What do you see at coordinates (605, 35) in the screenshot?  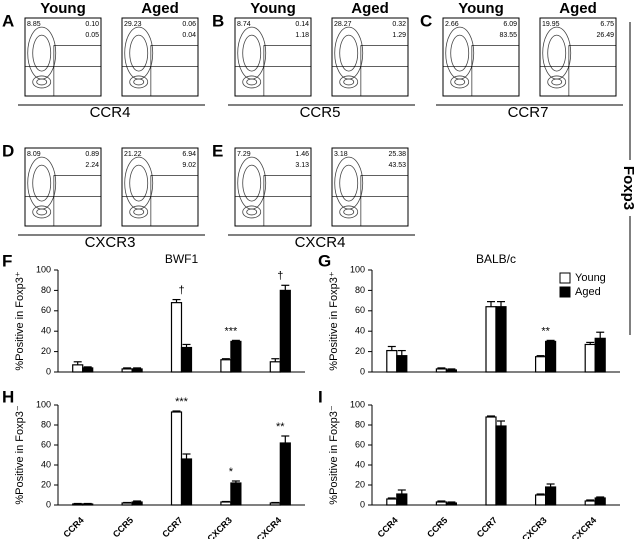 I see `quadrant-value: 26.49` at bounding box center [605, 35].